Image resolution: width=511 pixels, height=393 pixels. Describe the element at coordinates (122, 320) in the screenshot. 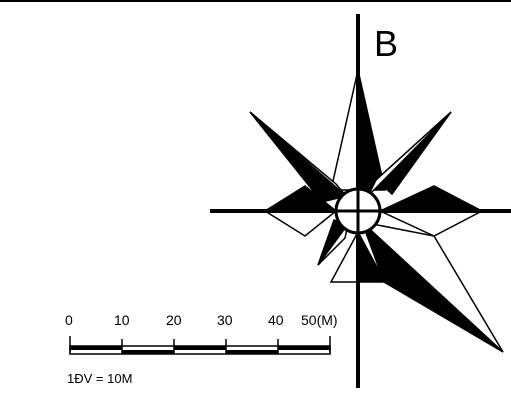

I see `scale-tick-label-10: 10` at that location.